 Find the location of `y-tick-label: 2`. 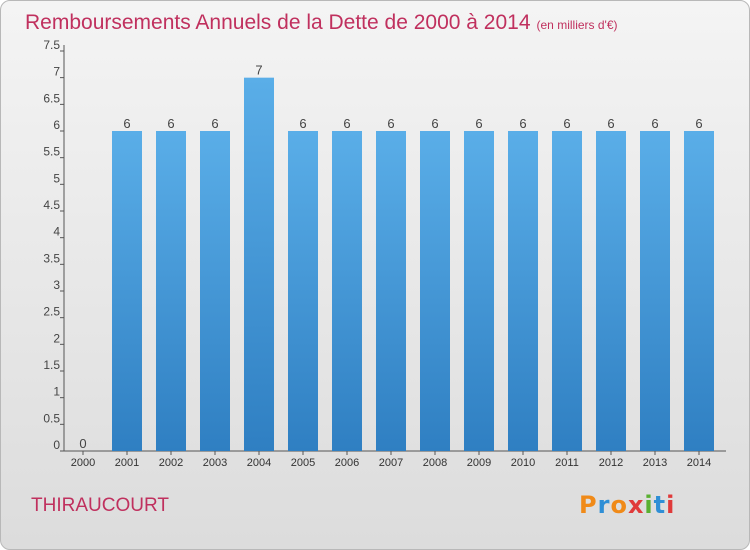

y-tick-label: 2 is located at coordinates (56, 338).